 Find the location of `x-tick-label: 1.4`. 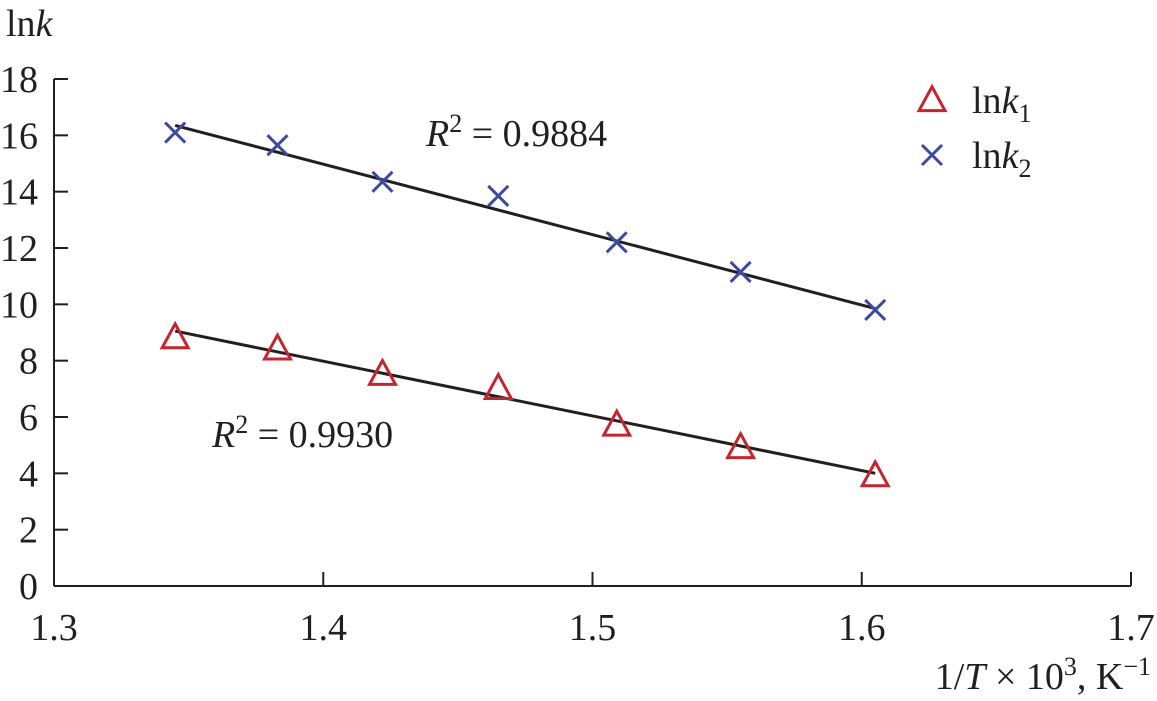

x-tick-label: 1.4 is located at coordinates (324, 628).